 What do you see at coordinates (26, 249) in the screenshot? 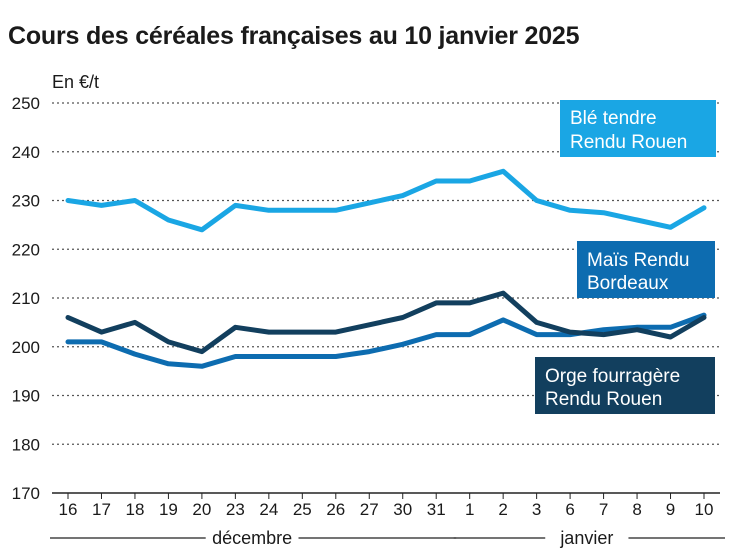
I see `y-tick-label: 220` at bounding box center [26, 249].